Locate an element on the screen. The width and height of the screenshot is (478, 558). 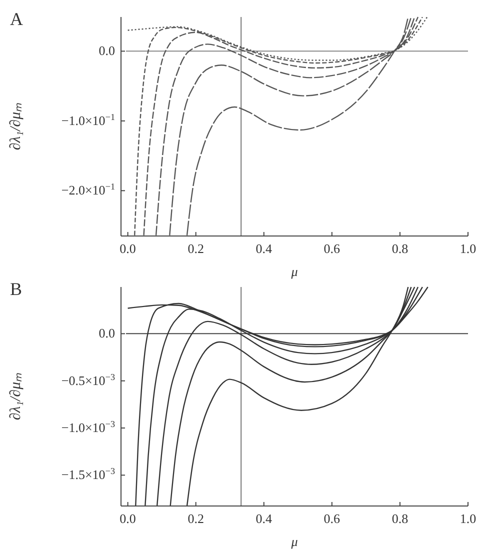
y-tick-label: −1.5×10$^{−3}$ is located at coordinates (88, 474).